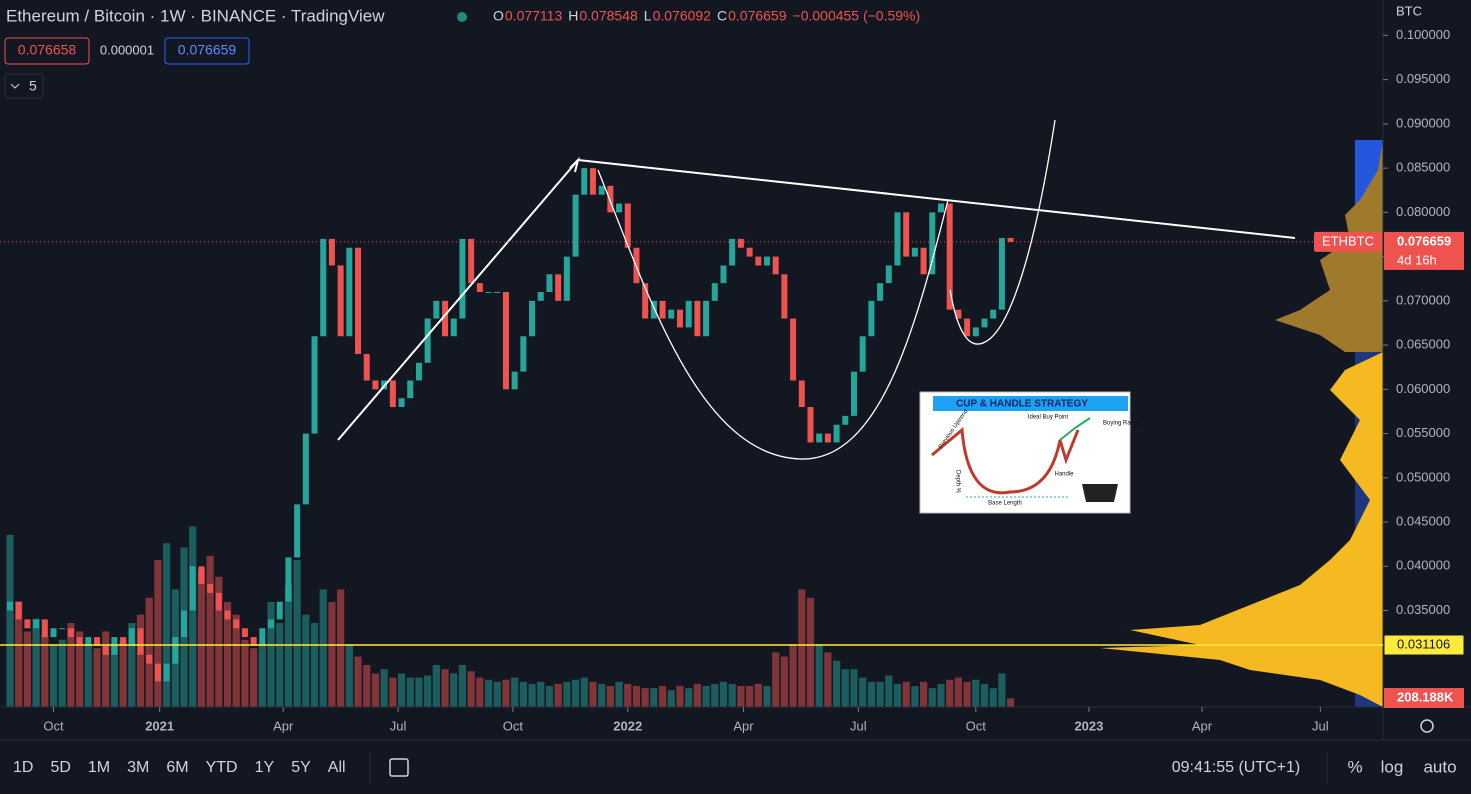 This screenshot has width=1471, height=794. I want to click on price-axis, so click(1427, 370).